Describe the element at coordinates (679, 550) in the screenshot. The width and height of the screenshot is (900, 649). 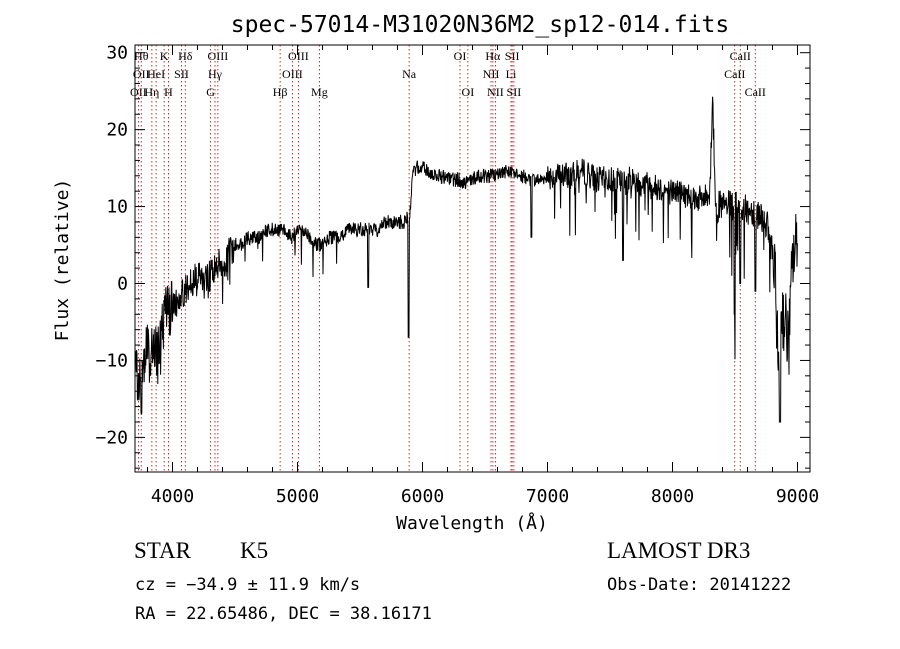
I see `survey-name: LAMOST DR3` at that location.